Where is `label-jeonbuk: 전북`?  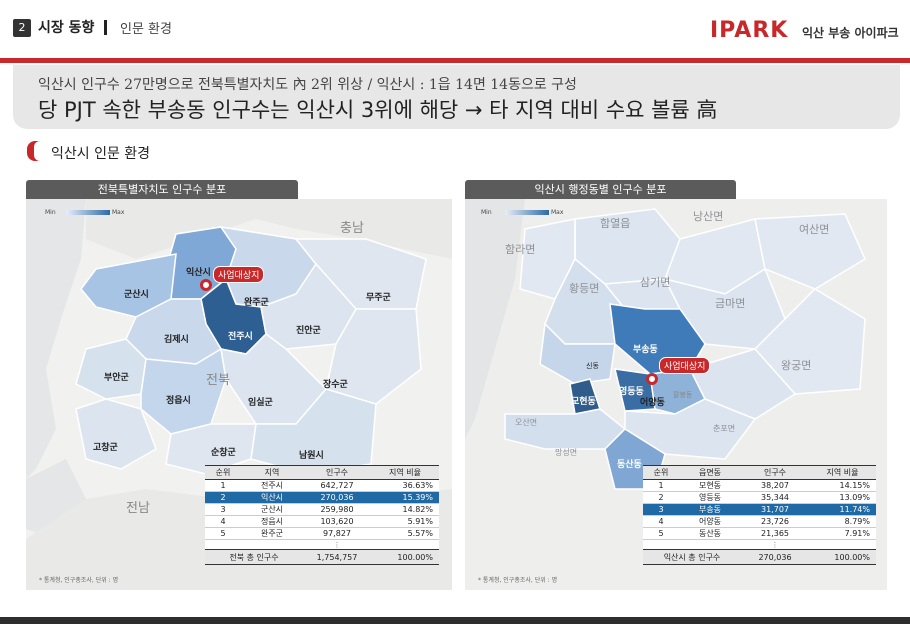 label-jeonbuk: 전북 is located at coordinates (218, 380).